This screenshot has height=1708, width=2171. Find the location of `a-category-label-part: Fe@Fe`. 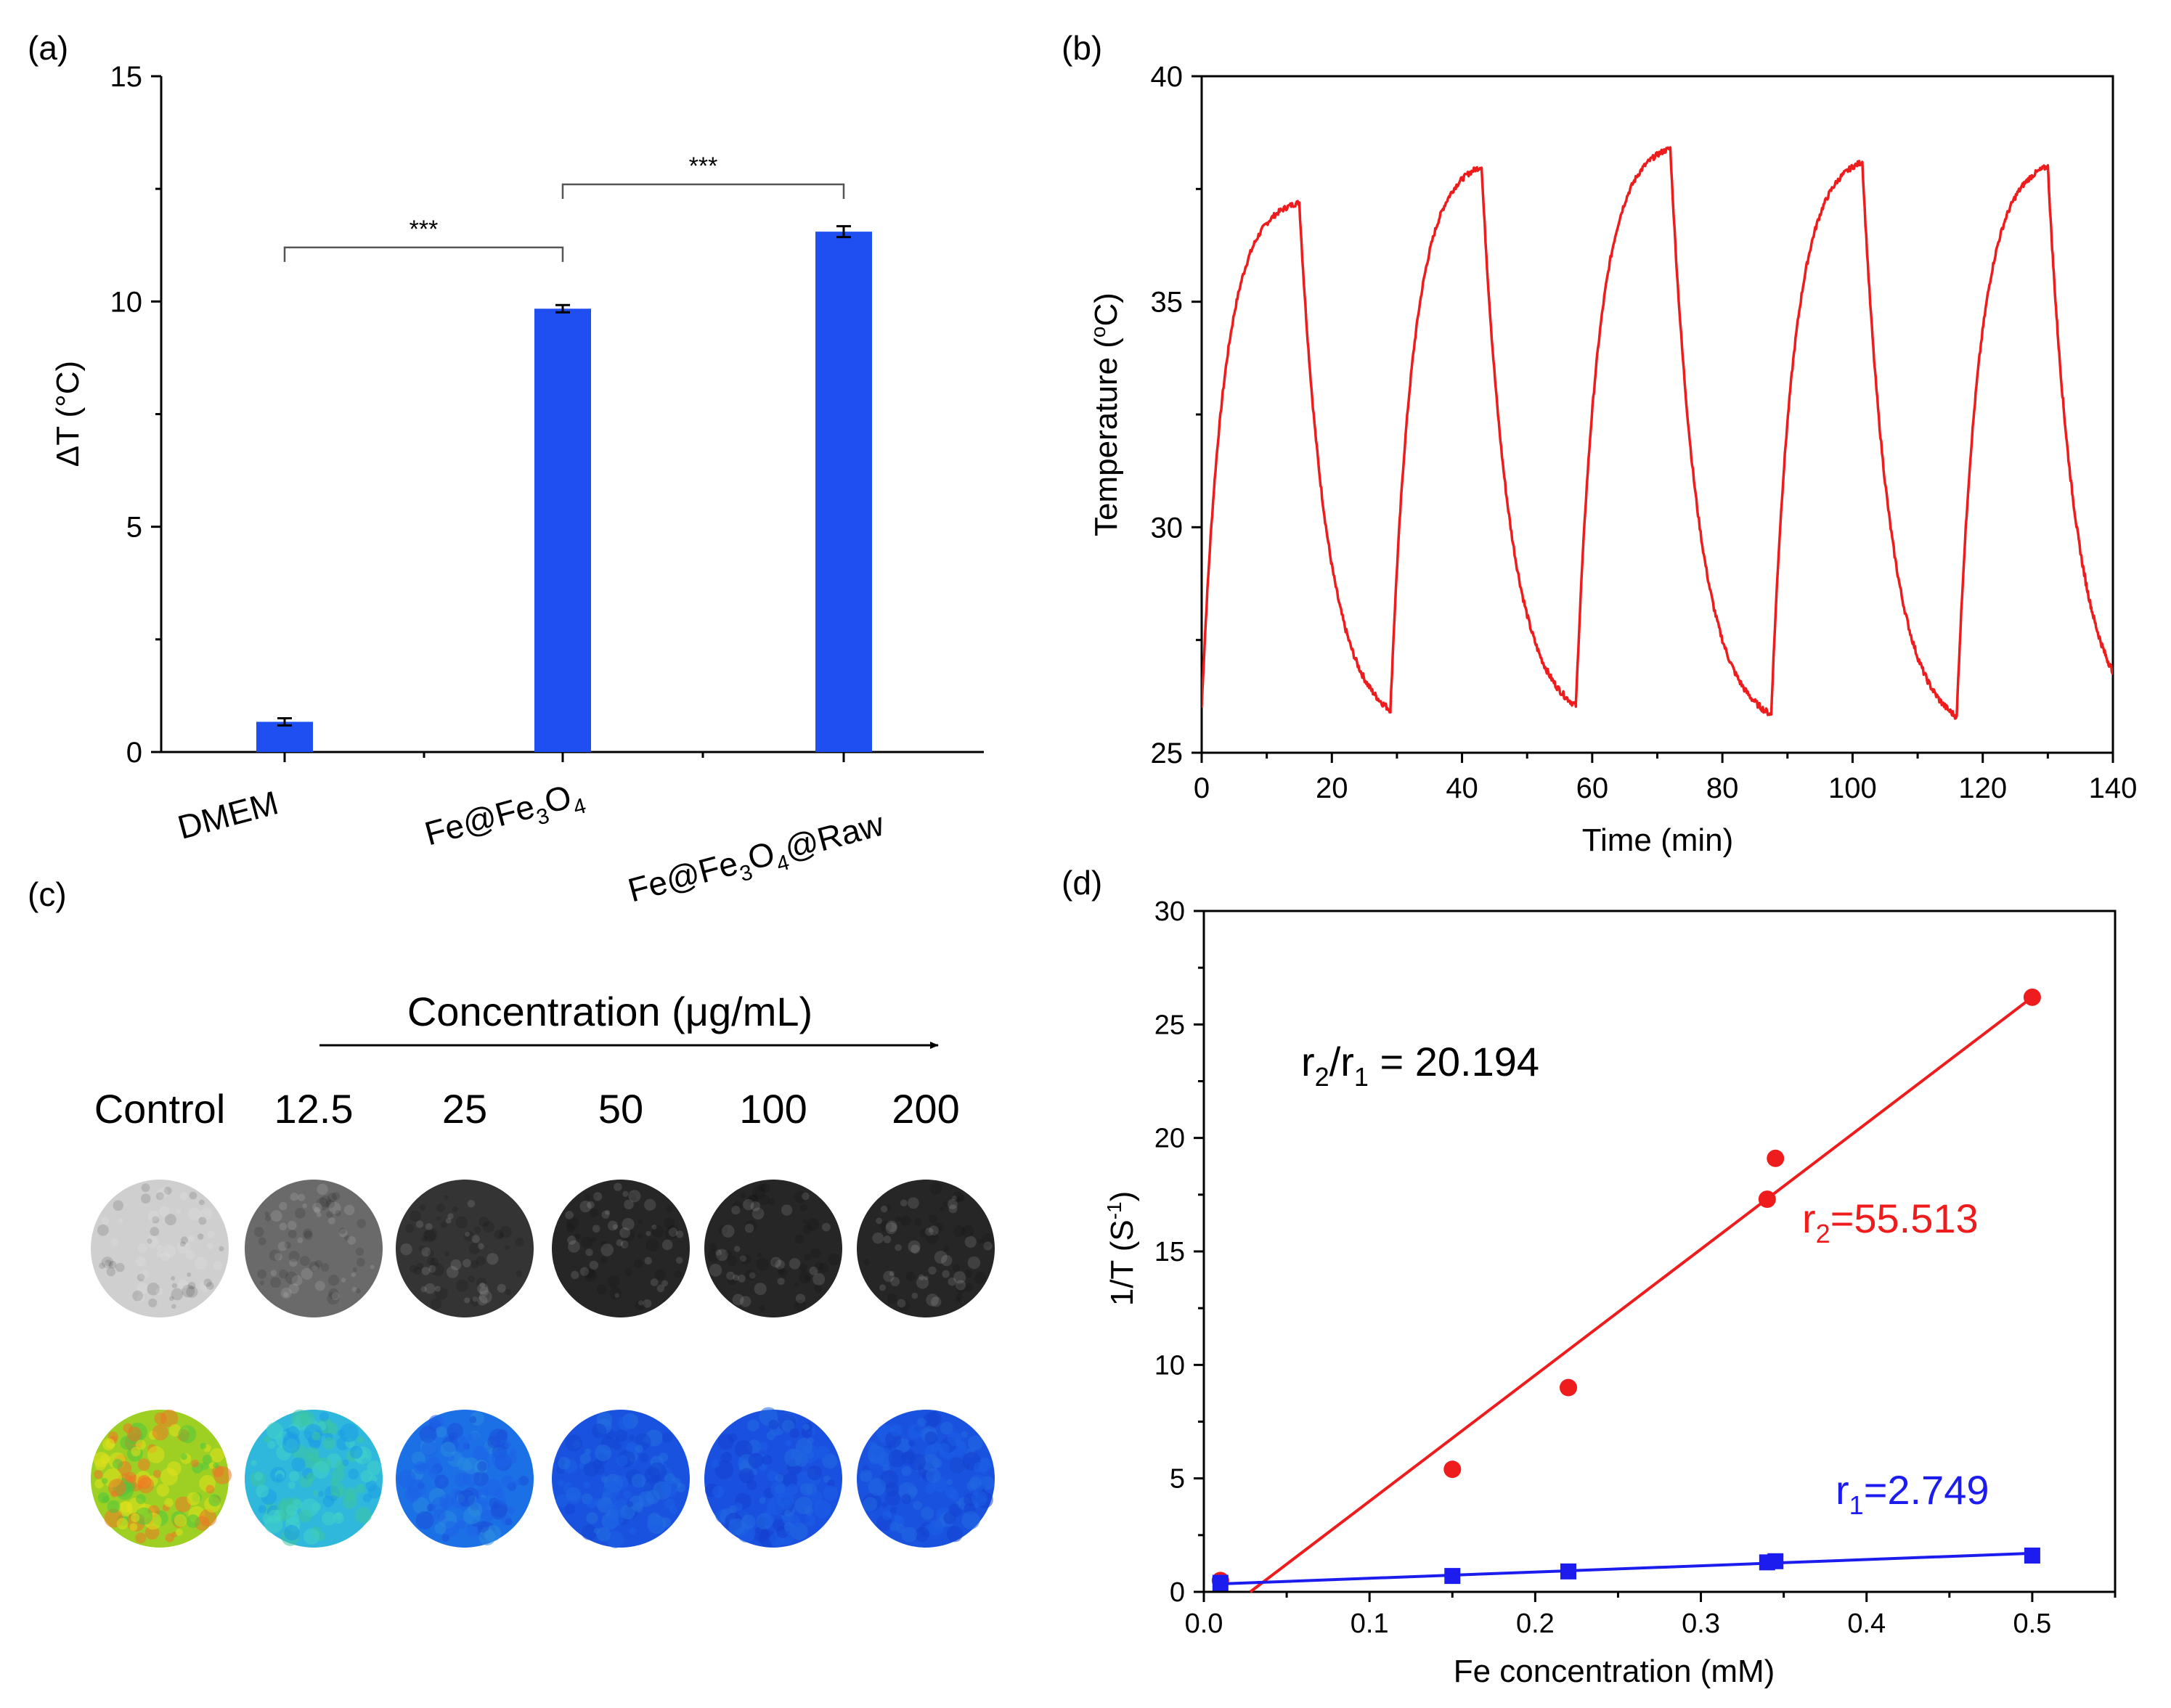

a-category-label-part: Fe@Fe is located at coordinates (479, 819).